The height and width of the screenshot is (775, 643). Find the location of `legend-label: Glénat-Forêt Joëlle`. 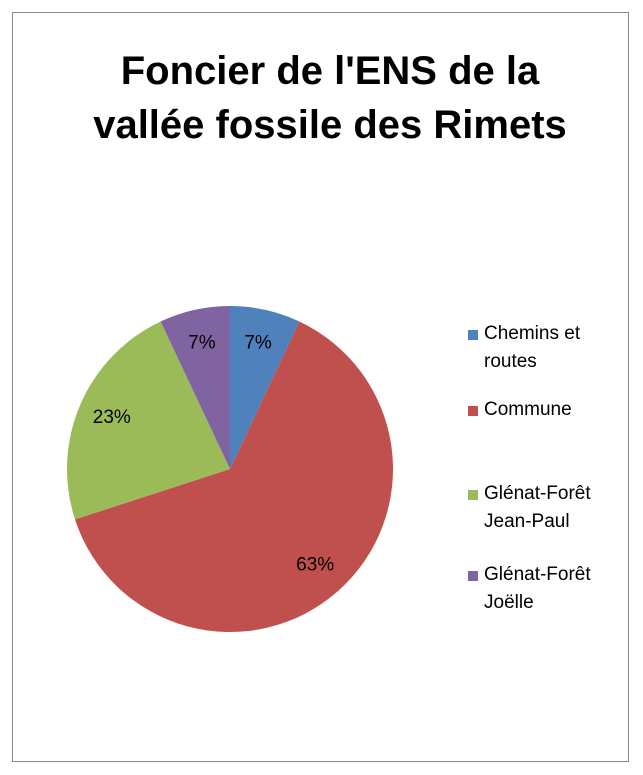

legend-label: Glénat-Forêt Joëlle is located at coordinates (537, 588).